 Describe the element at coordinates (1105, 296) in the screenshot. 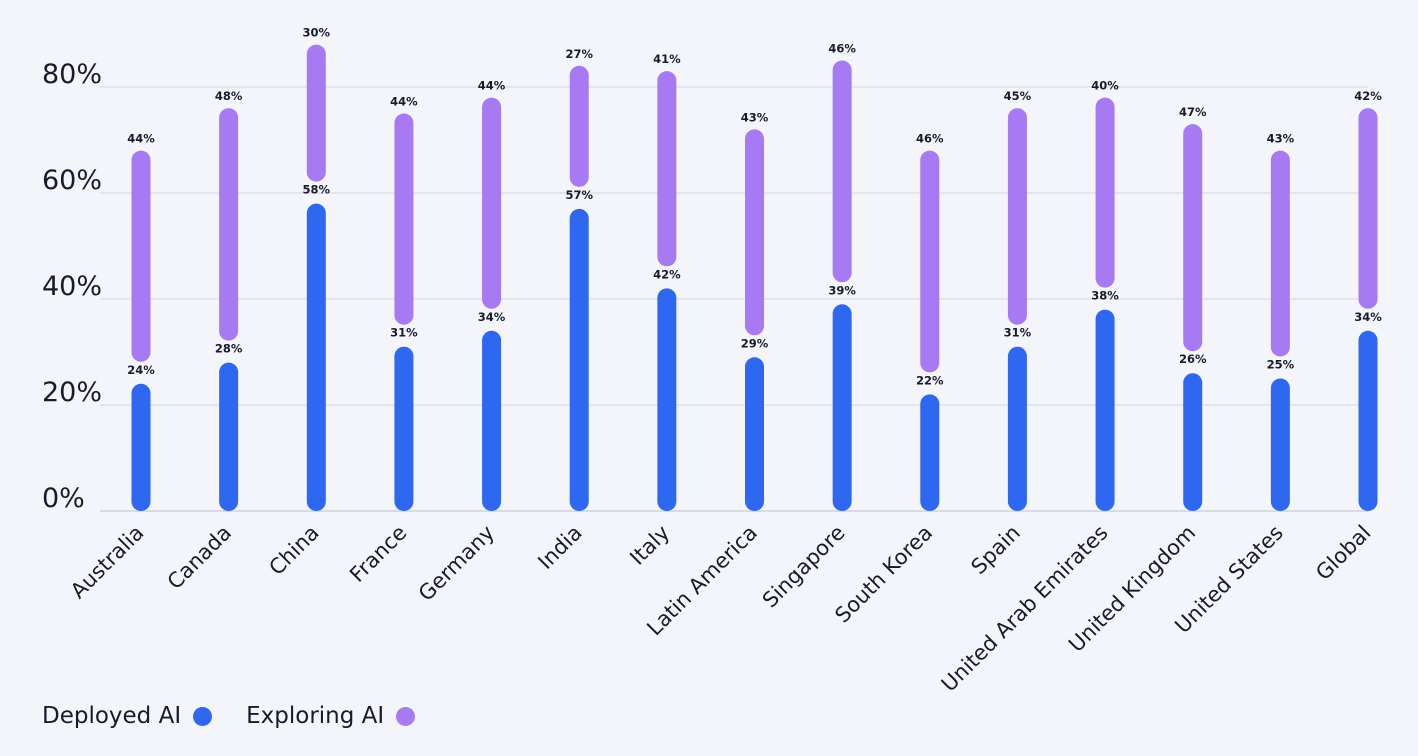

I see `data-label-deployed-united-arab-emirates: 38%` at that location.